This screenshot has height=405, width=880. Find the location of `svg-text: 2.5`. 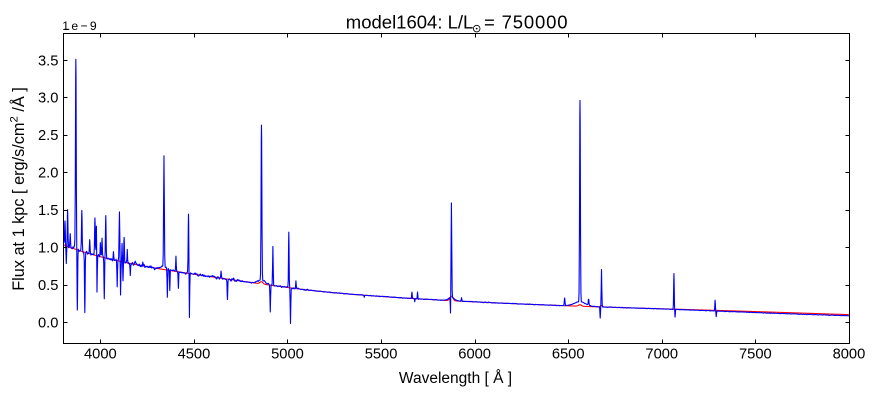

svg-text: 2.5 is located at coordinates (48, 136).